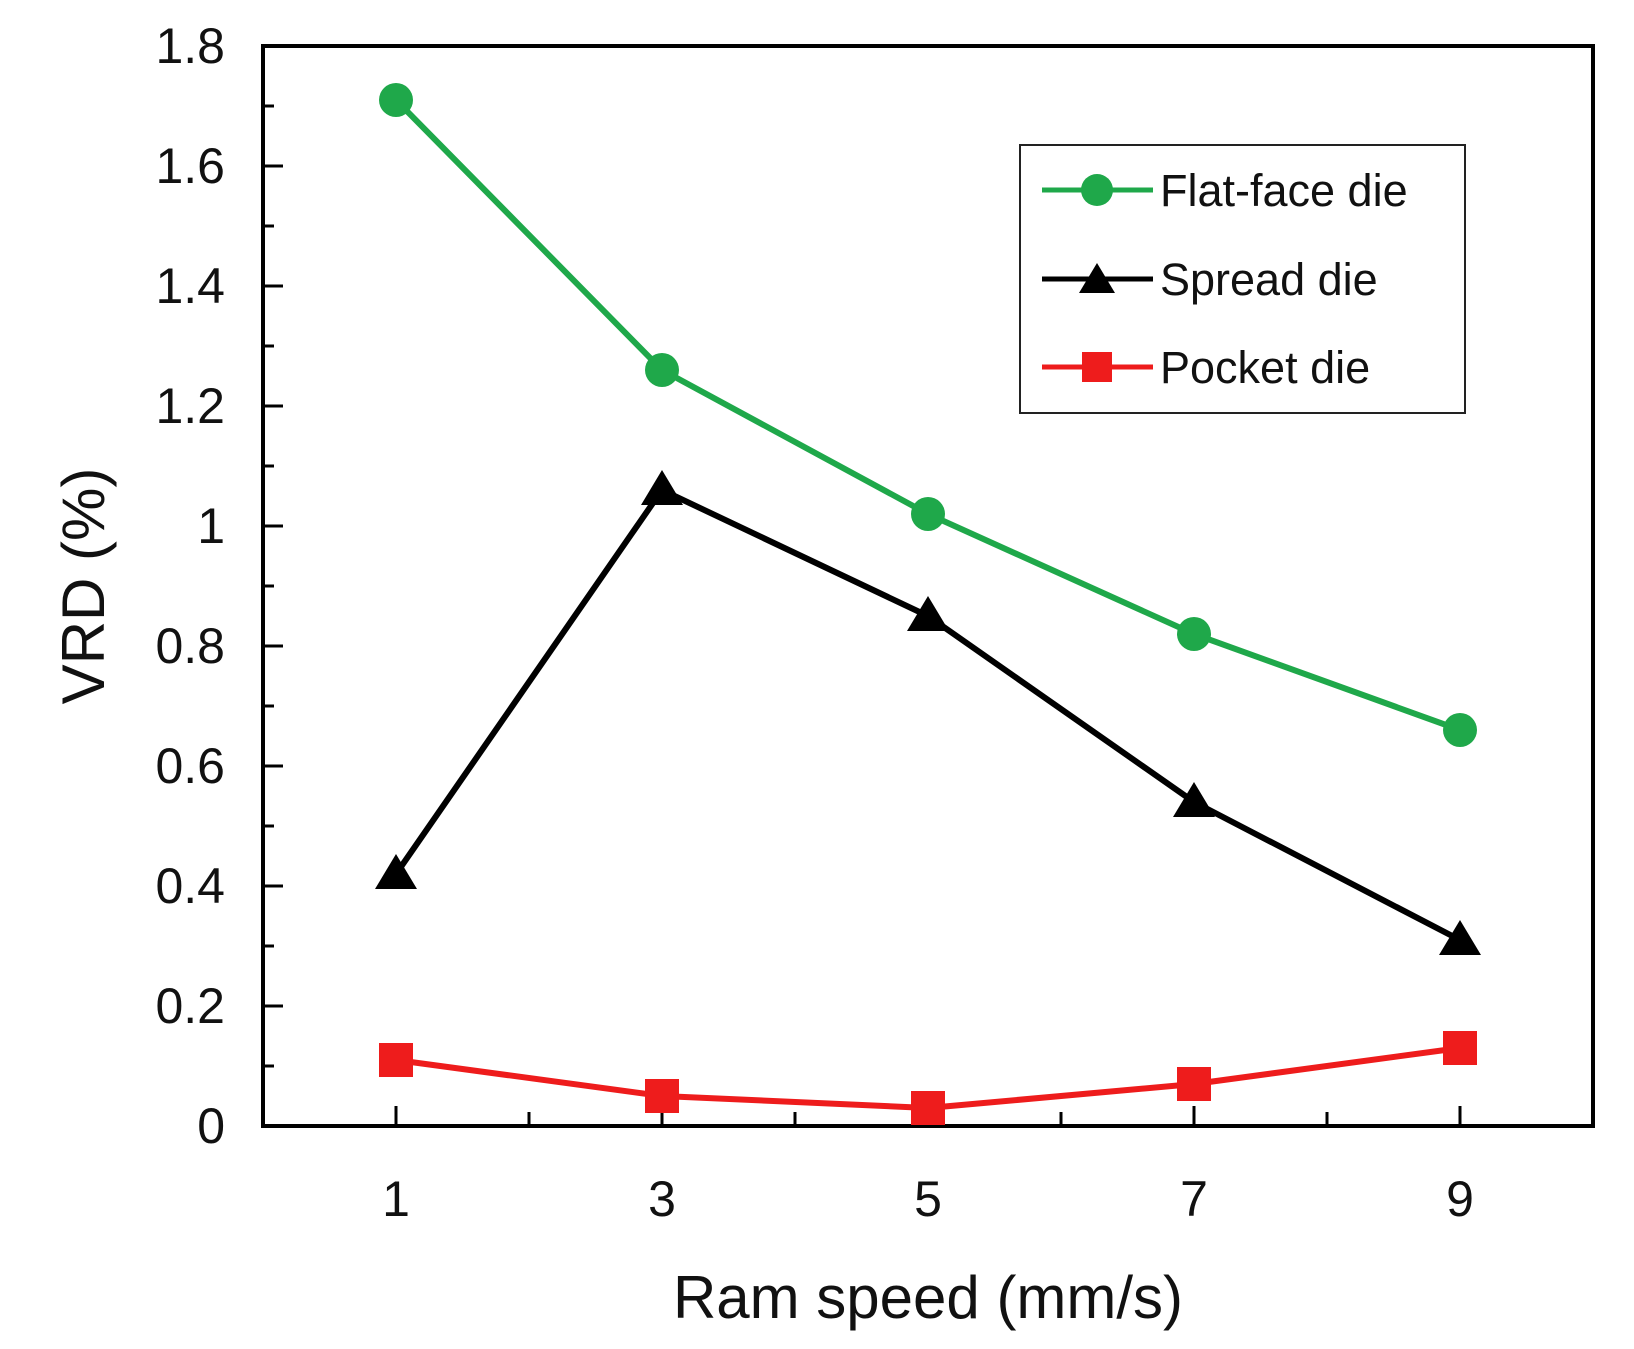 Image resolution: width=1634 pixels, height=1349 pixels. Describe the element at coordinates (1097, 278) in the screenshot. I see `legend-marker-spread` at that location.